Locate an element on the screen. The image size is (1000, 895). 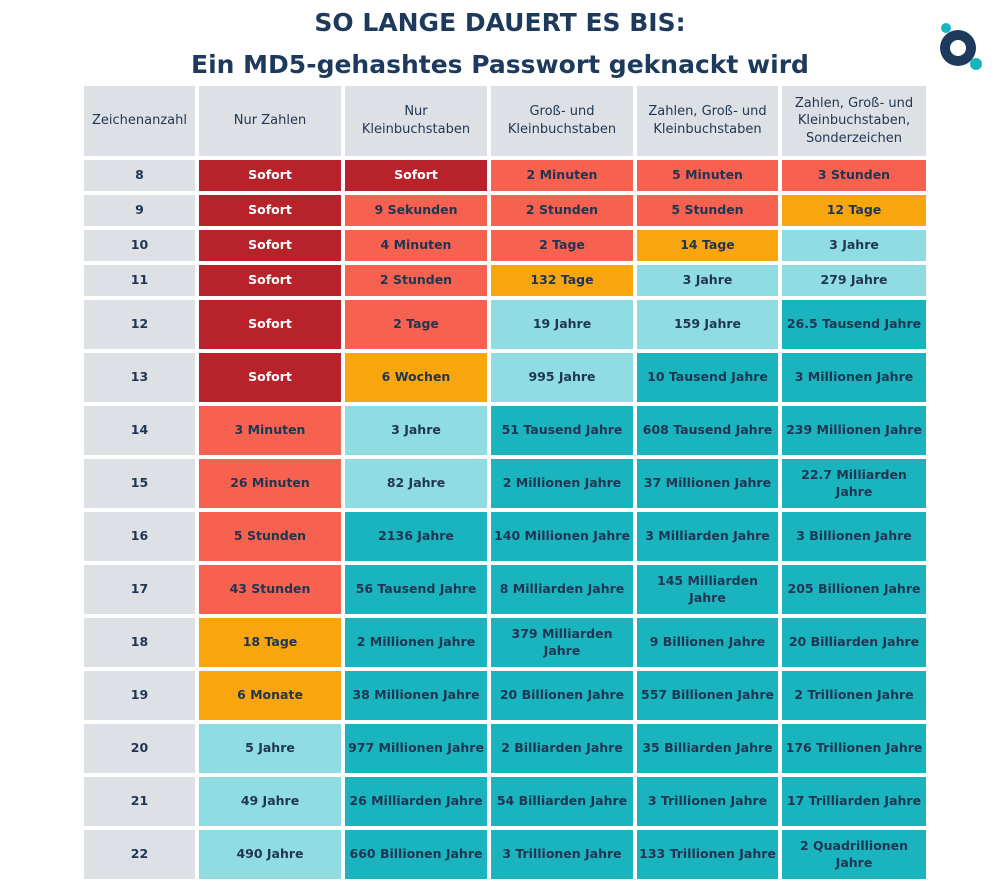
time-cell: 19 Jahre is located at coordinates (562, 324).